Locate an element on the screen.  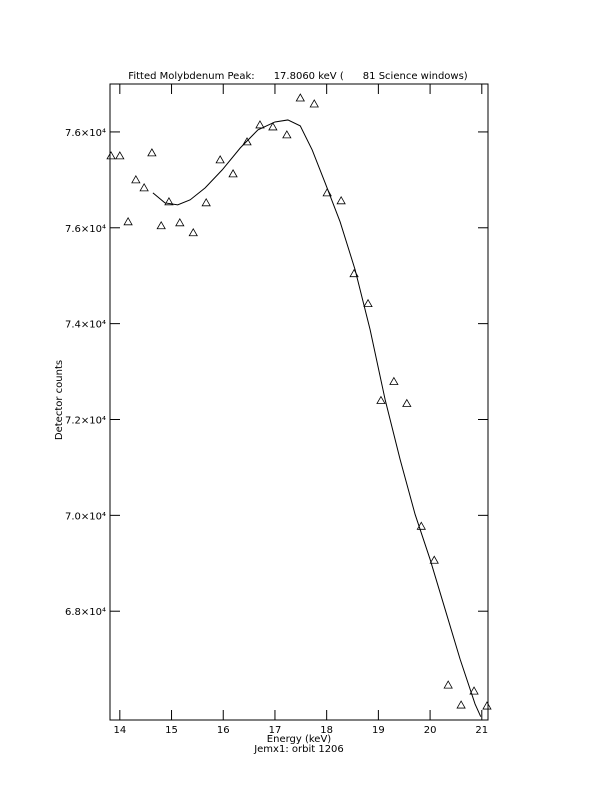
y-tick-label: 6.8×10⁴ is located at coordinates (85, 612).